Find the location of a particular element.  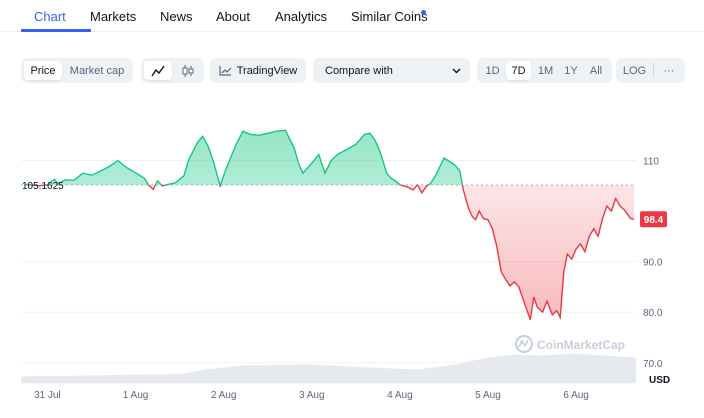

currency-label: USD is located at coordinates (659, 380).